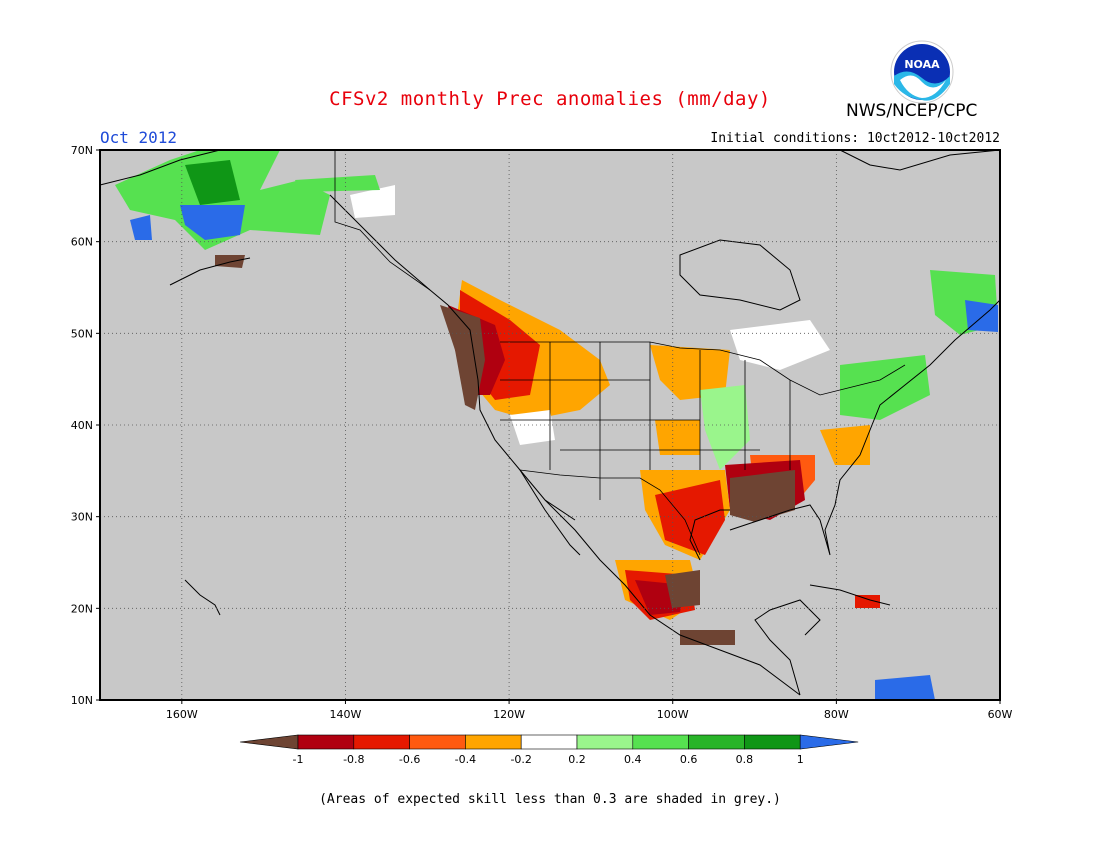  What do you see at coordinates (867, 601) in the screenshot?
I see `cuba-red` at bounding box center [867, 601].